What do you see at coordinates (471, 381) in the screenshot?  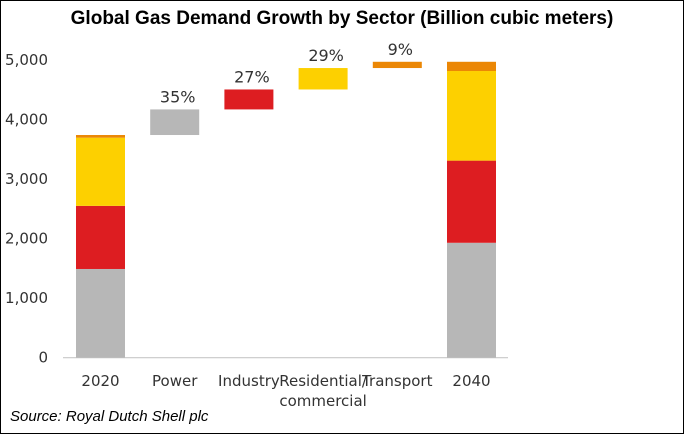 I see `x-tick-label: 2040` at bounding box center [471, 381].